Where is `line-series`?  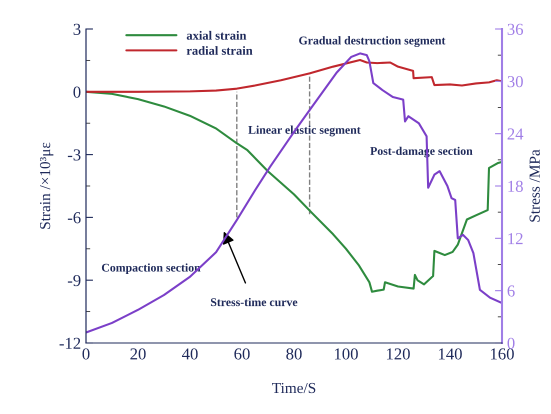 line-series is located at coordinates (294, 75).